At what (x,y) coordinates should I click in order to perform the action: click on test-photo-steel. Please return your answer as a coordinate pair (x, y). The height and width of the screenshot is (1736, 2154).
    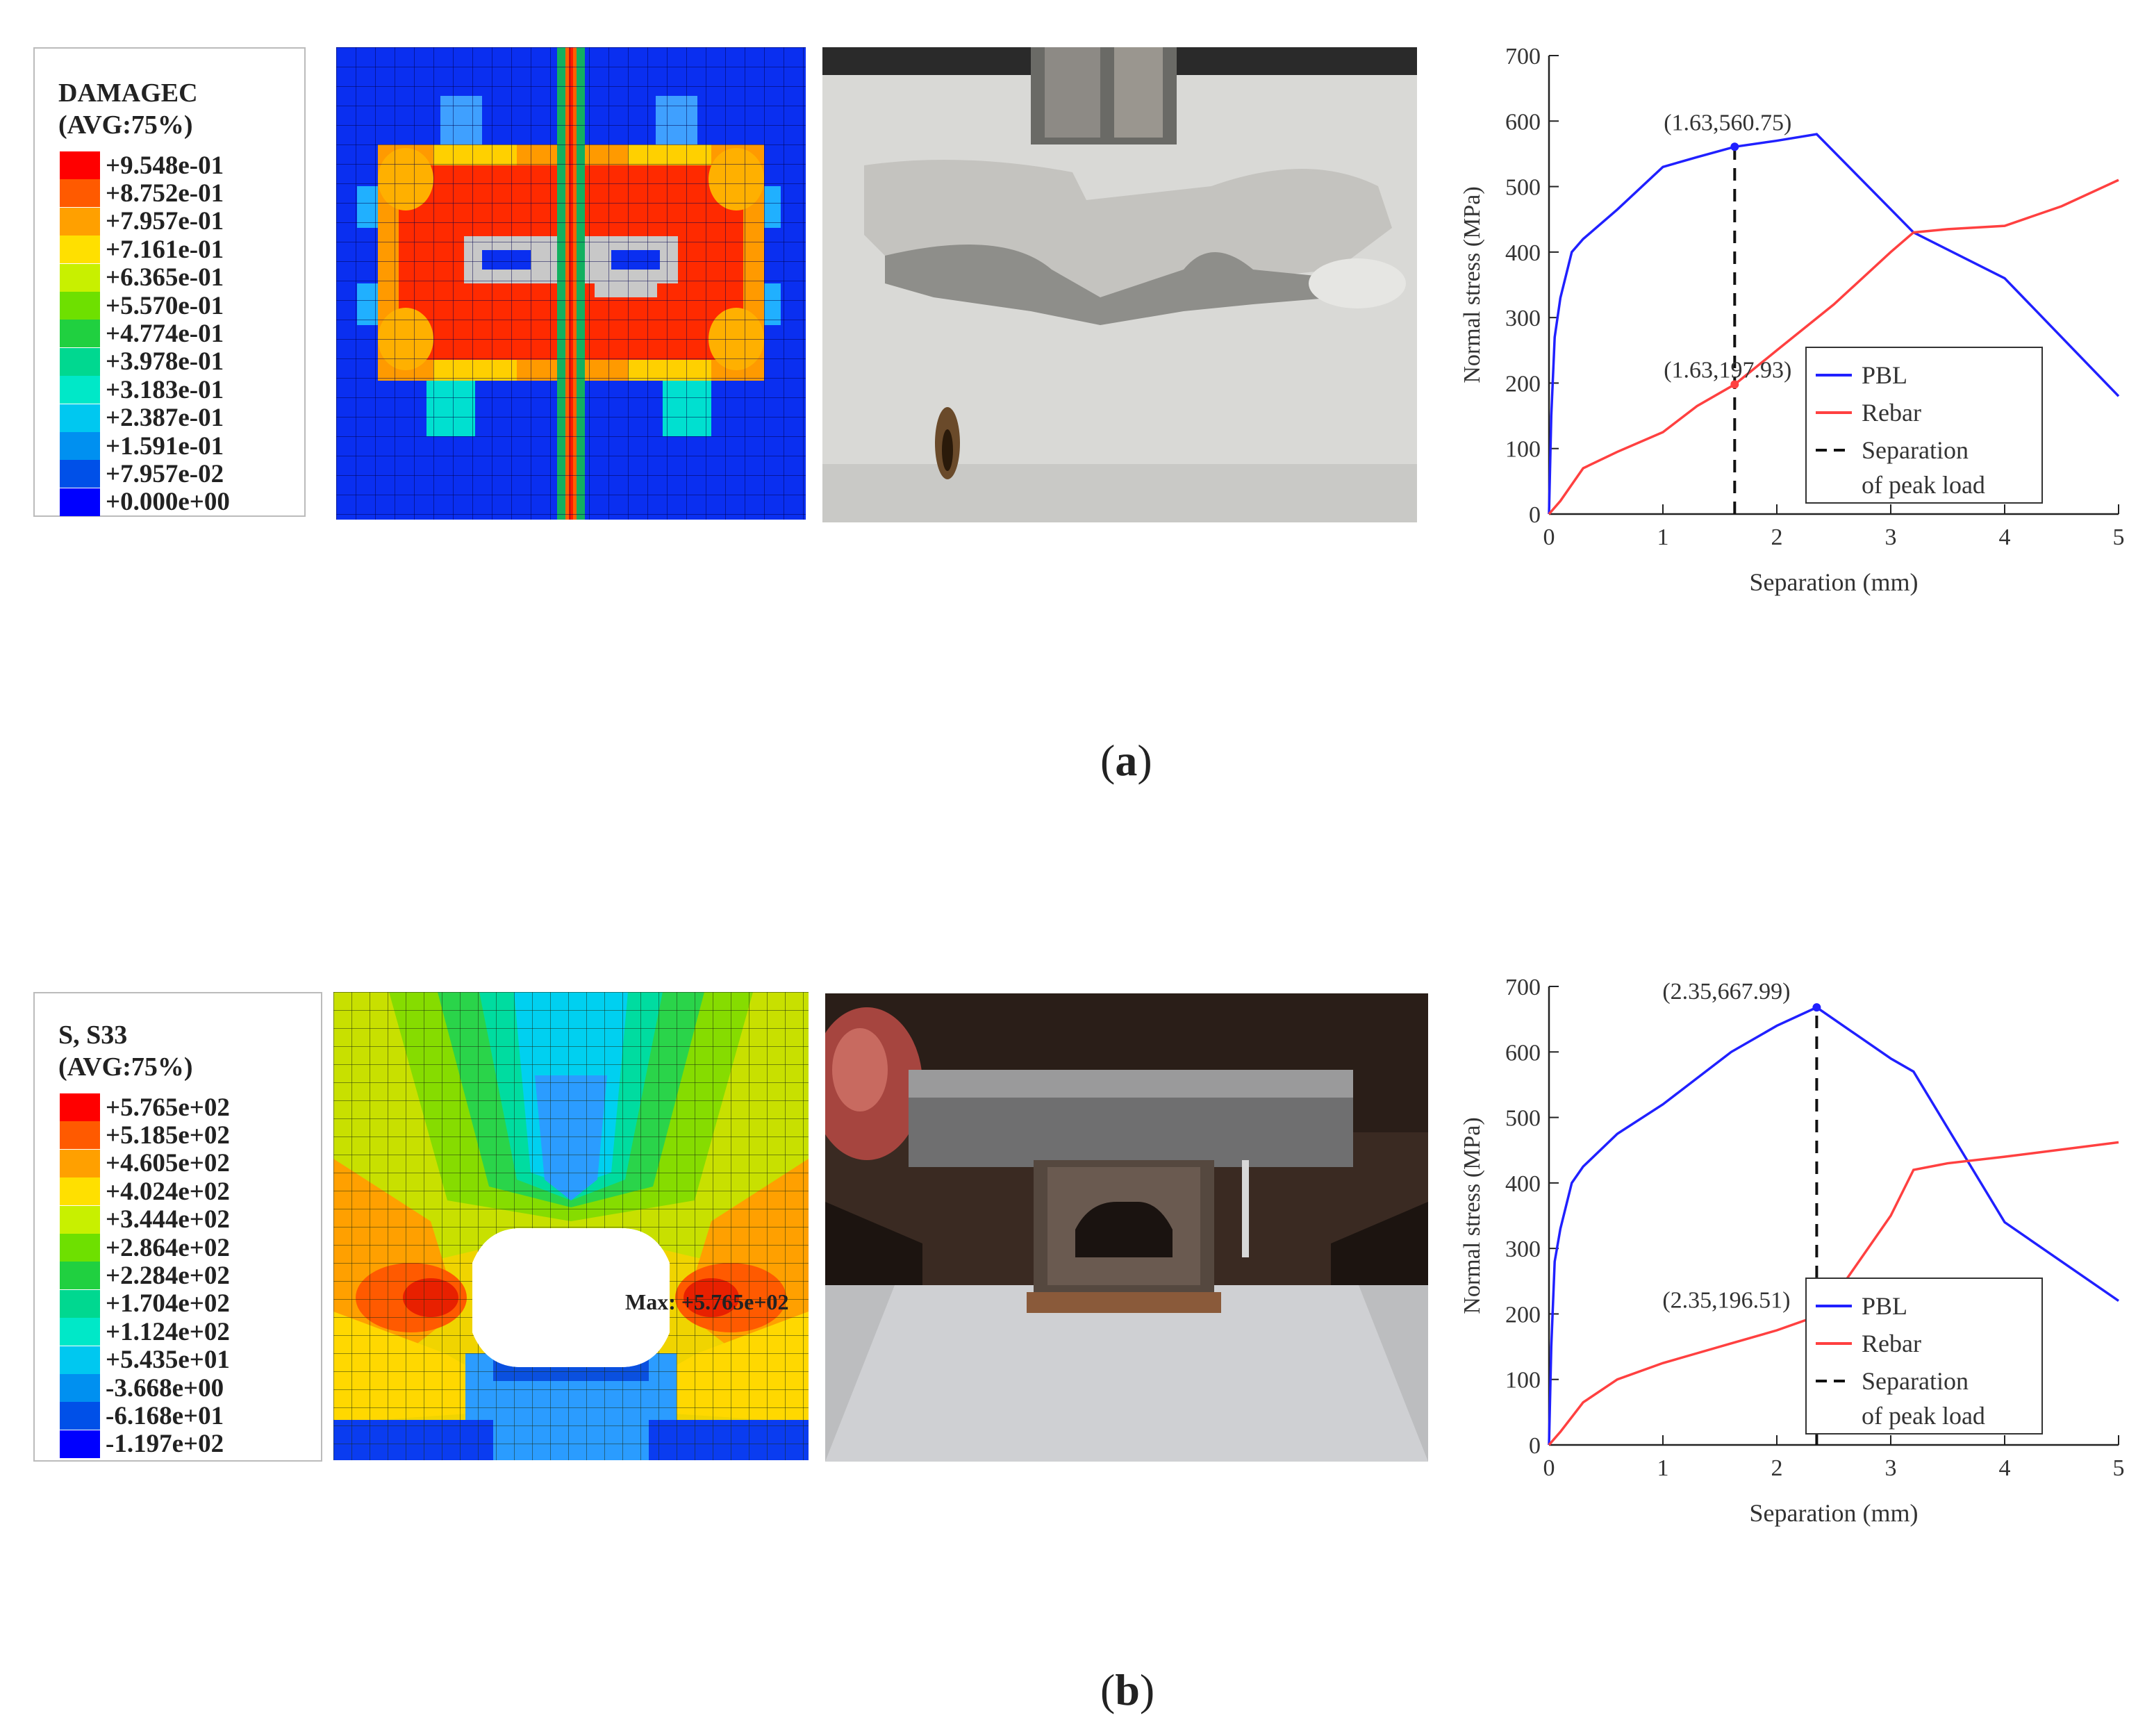
    Looking at the image, I should click on (1126, 1227).